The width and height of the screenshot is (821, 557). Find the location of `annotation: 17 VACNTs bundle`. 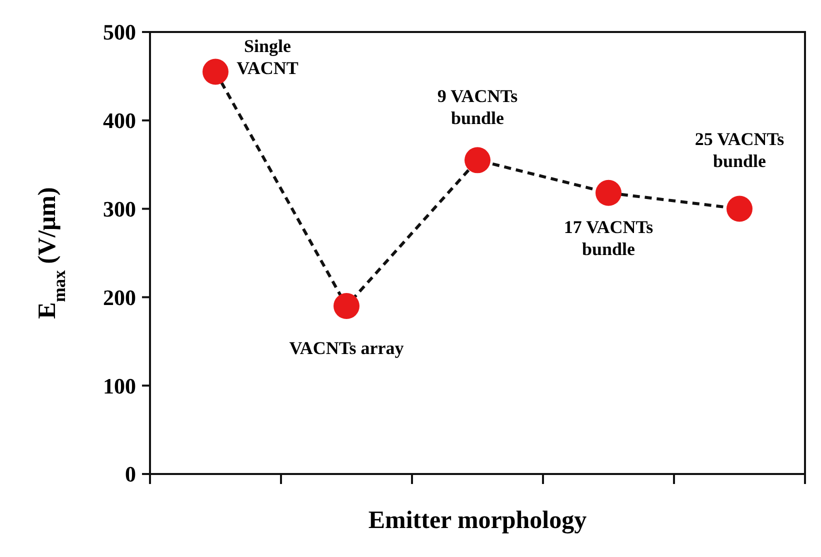

annotation: 17 VACNTs bundle is located at coordinates (609, 237).